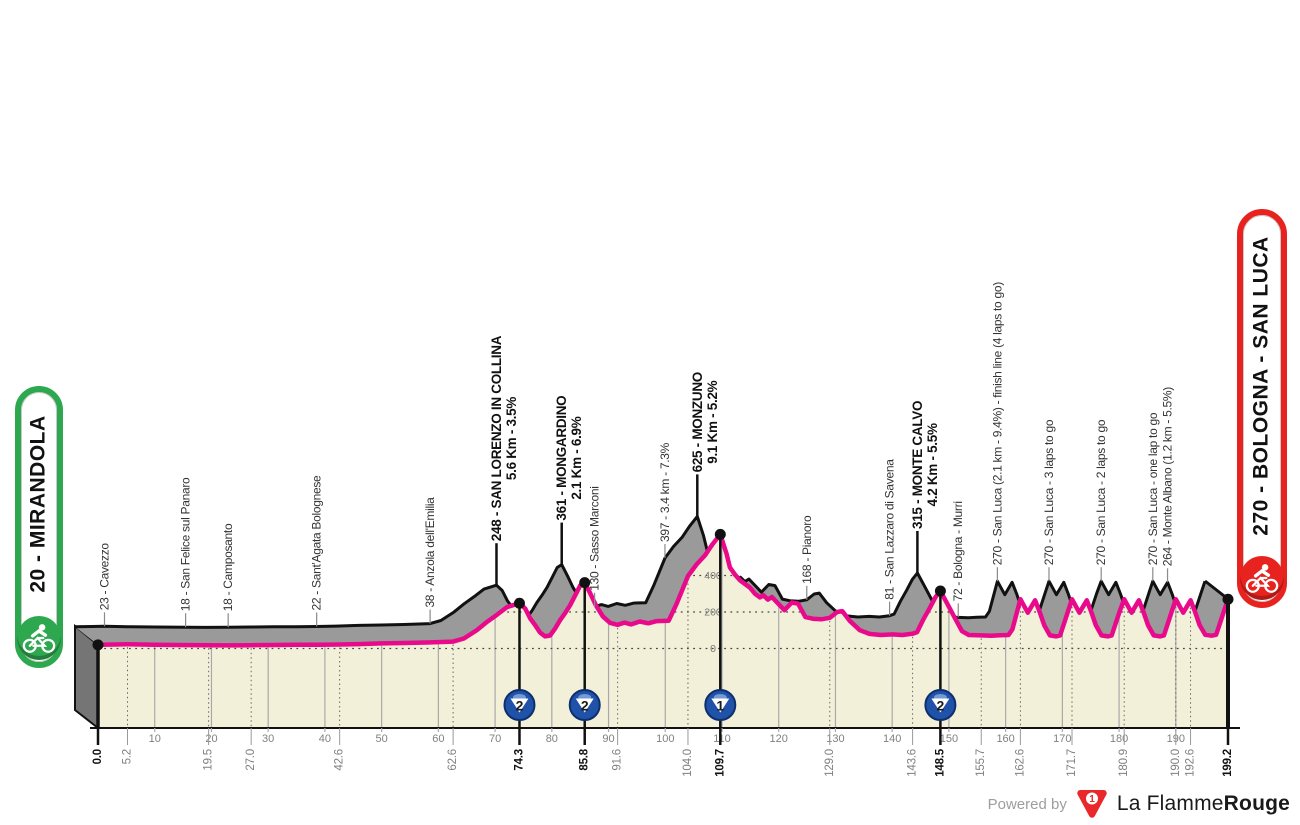 The height and width of the screenshot is (825, 1300). I want to click on waypoint-km-label: 42.6, so click(340, 760).